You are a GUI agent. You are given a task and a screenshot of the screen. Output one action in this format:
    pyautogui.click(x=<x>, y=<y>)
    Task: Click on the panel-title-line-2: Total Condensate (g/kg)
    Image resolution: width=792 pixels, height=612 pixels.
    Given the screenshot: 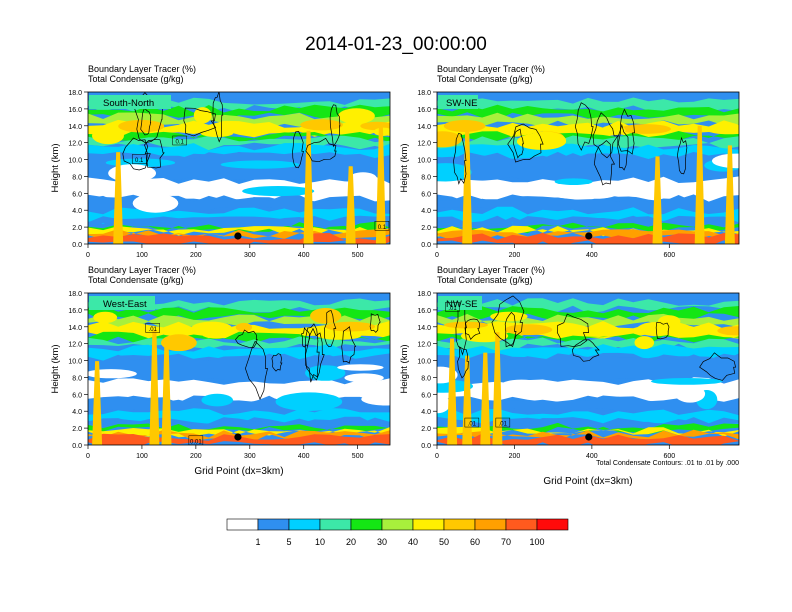 What is the action you would take?
    pyautogui.click(x=136, y=280)
    